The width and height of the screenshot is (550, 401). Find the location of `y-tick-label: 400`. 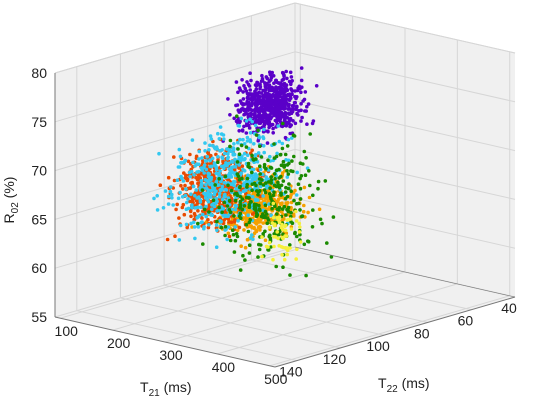

y-tick-label: 400 is located at coordinates (224, 367).